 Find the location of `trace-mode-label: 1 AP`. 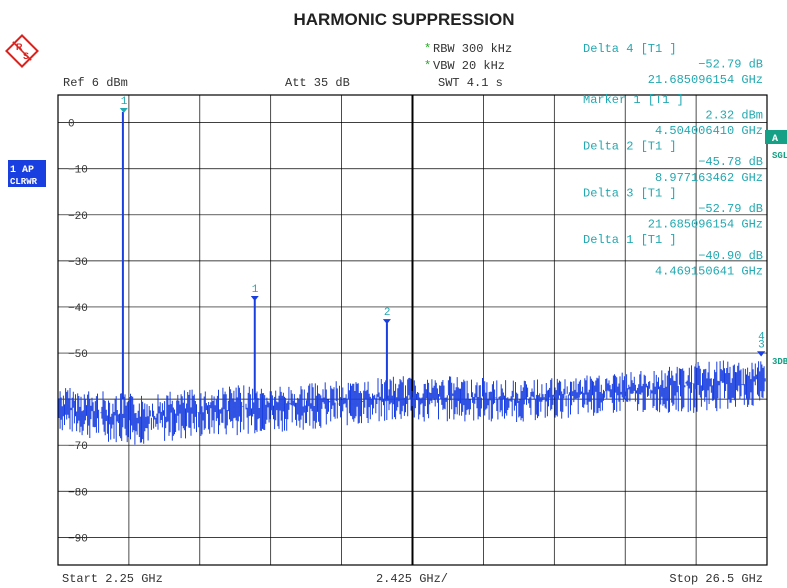

trace-mode-label: 1 AP is located at coordinates (22, 170).